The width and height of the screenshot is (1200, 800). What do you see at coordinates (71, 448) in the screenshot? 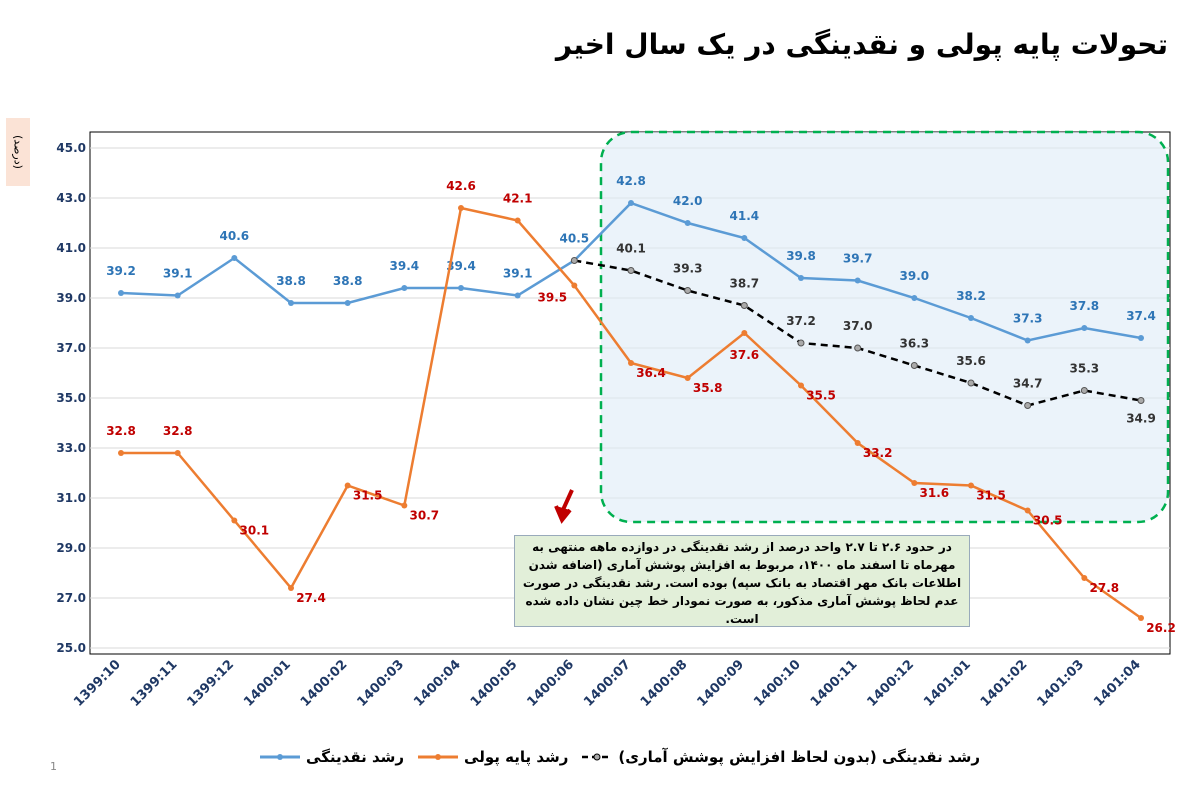
I see `y-tick-label: 33.0` at bounding box center [71, 448].